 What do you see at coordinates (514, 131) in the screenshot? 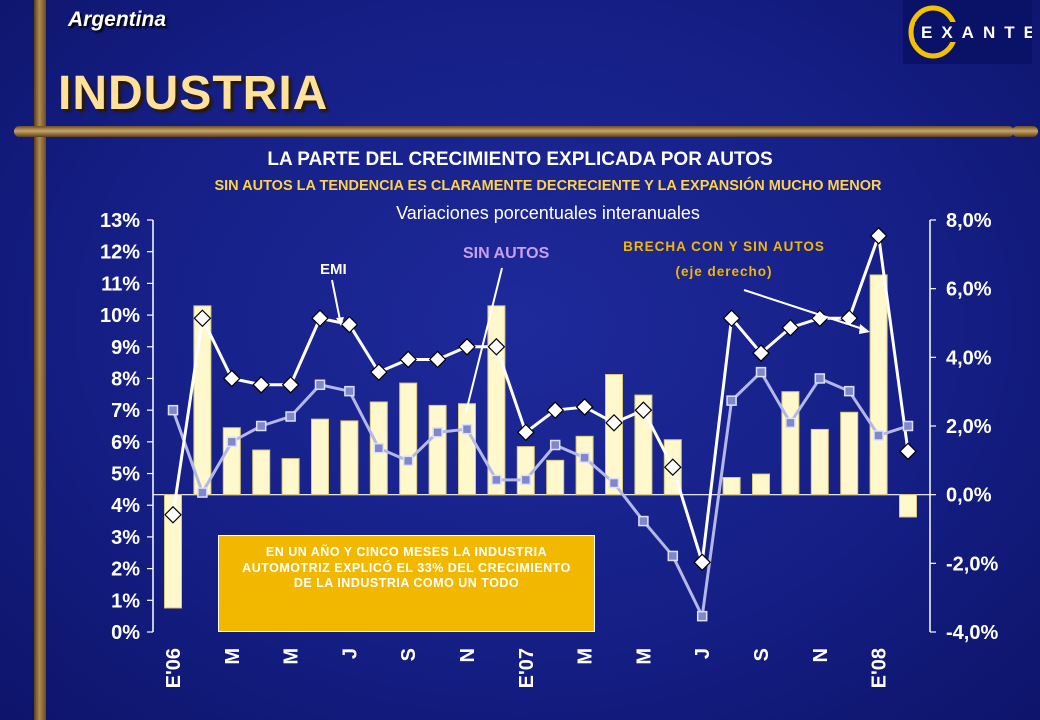
I see `decorative-horizontal-bar` at bounding box center [514, 131].